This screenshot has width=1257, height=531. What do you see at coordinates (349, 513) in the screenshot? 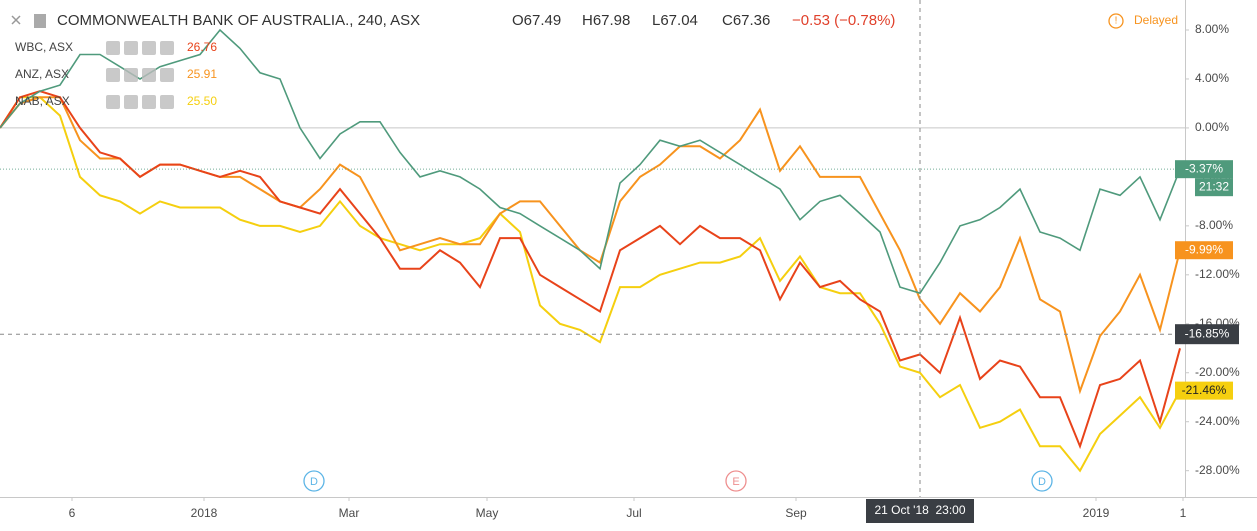
I see `x-tick-label: Mar` at bounding box center [349, 513].